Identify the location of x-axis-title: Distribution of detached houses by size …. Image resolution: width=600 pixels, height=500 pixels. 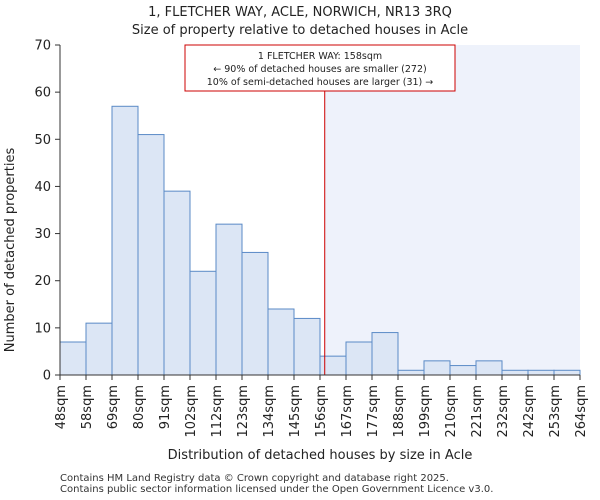
(320, 455).